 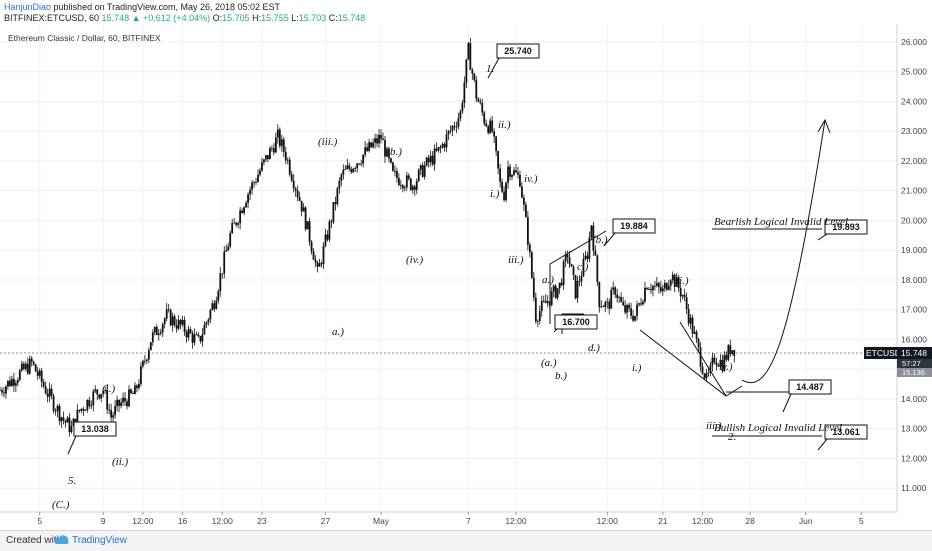 I want to click on price-callout: 13.038, so click(x=92, y=438).